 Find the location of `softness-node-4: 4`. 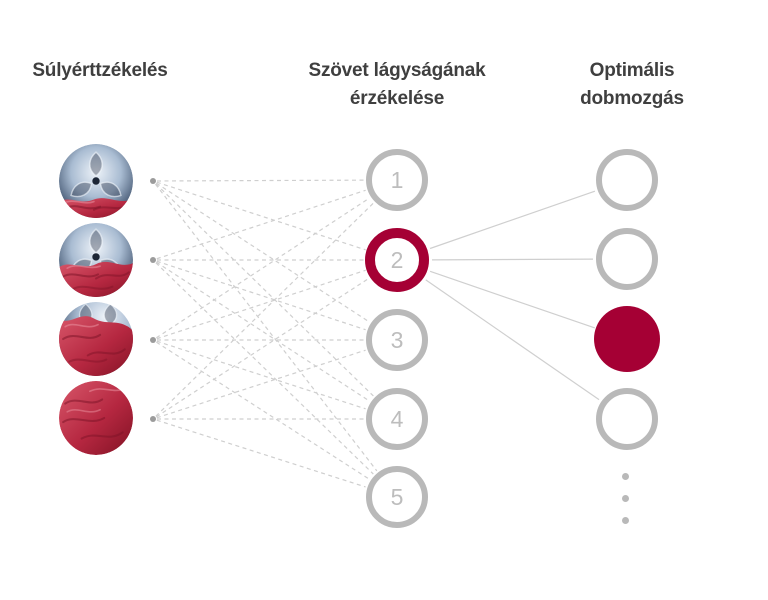

softness-node-4: 4 is located at coordinates (397, 419).